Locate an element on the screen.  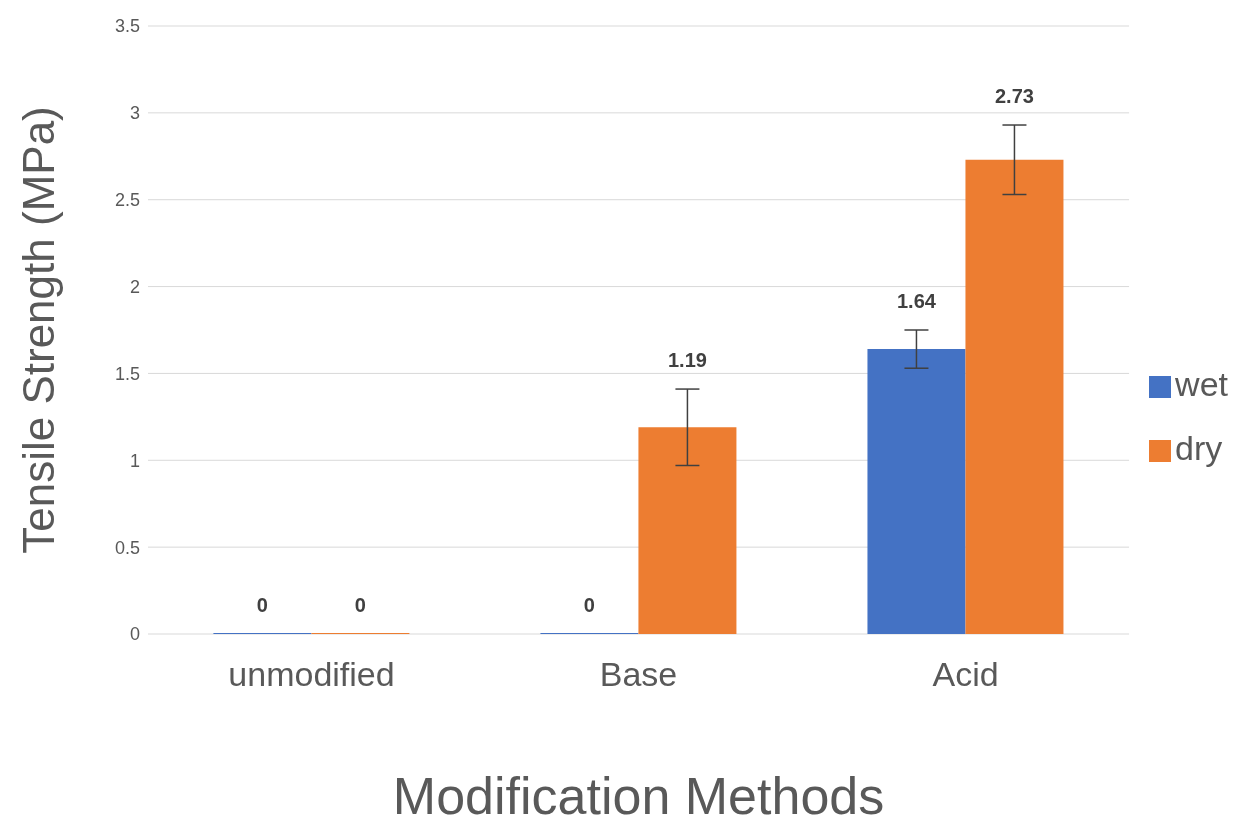
legend-label: dry is located at coordinates (1199, 448).